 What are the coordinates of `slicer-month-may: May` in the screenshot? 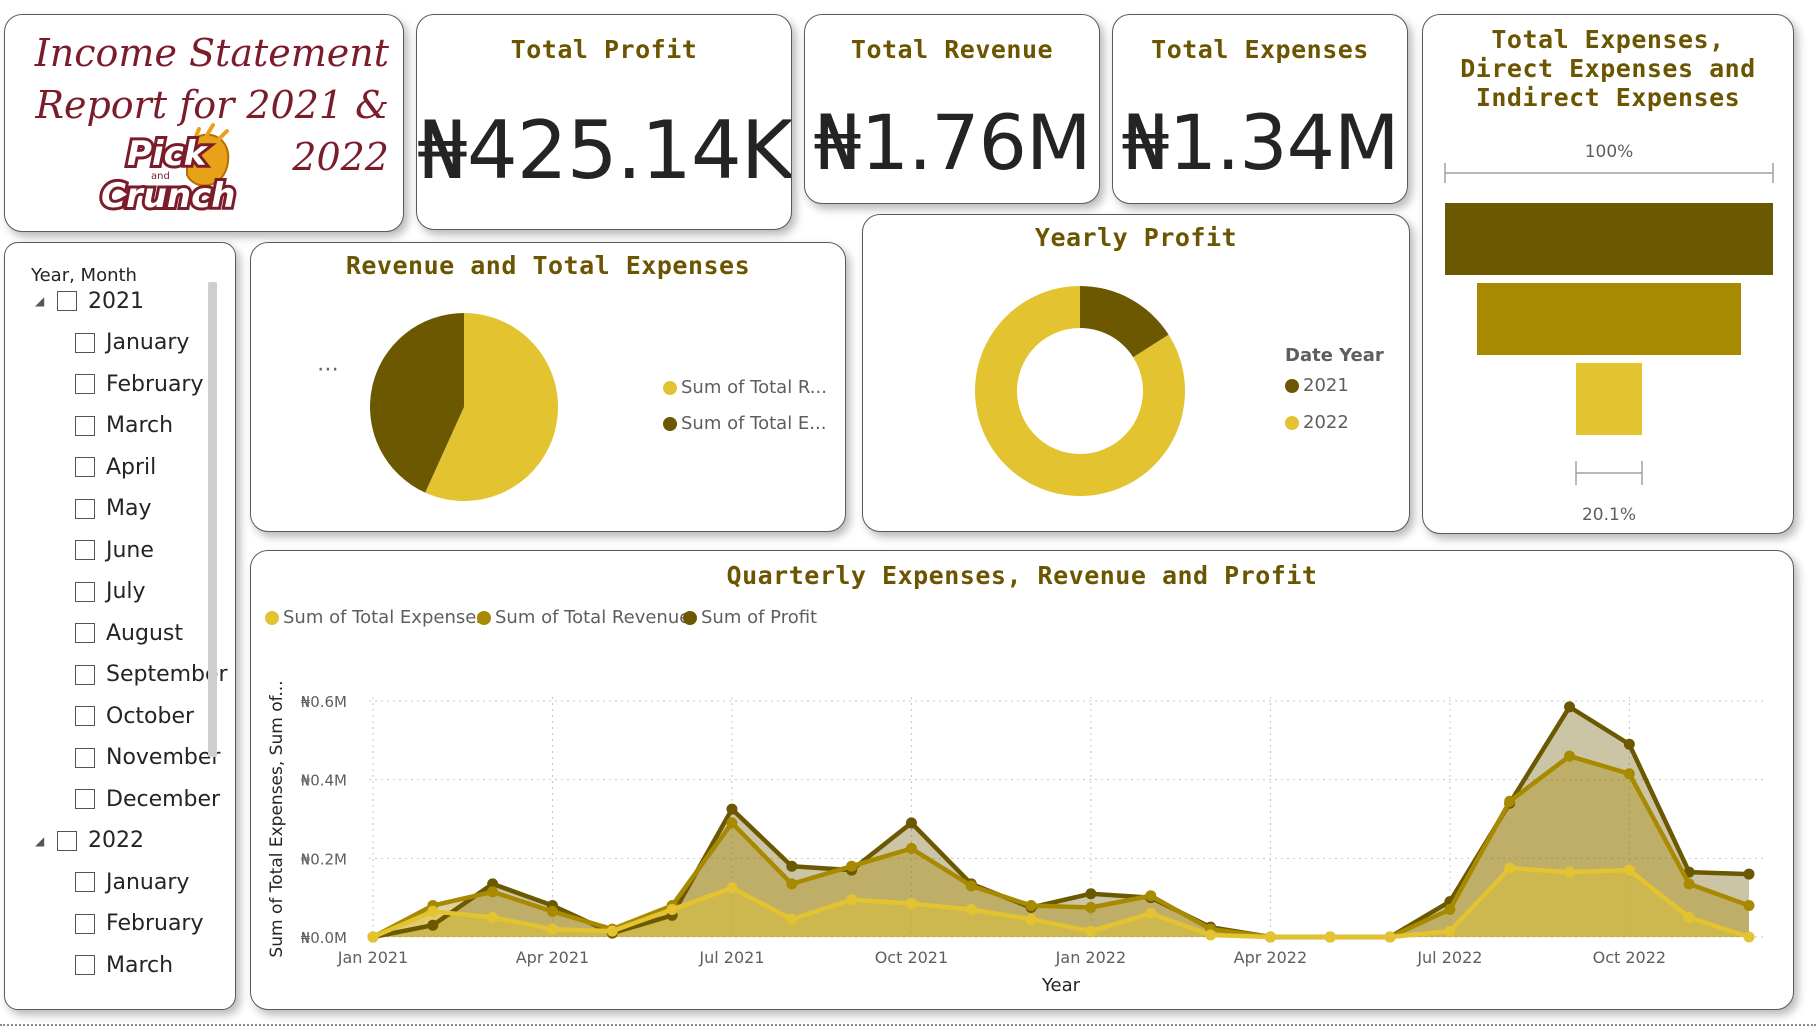 It's located at (113, 509).